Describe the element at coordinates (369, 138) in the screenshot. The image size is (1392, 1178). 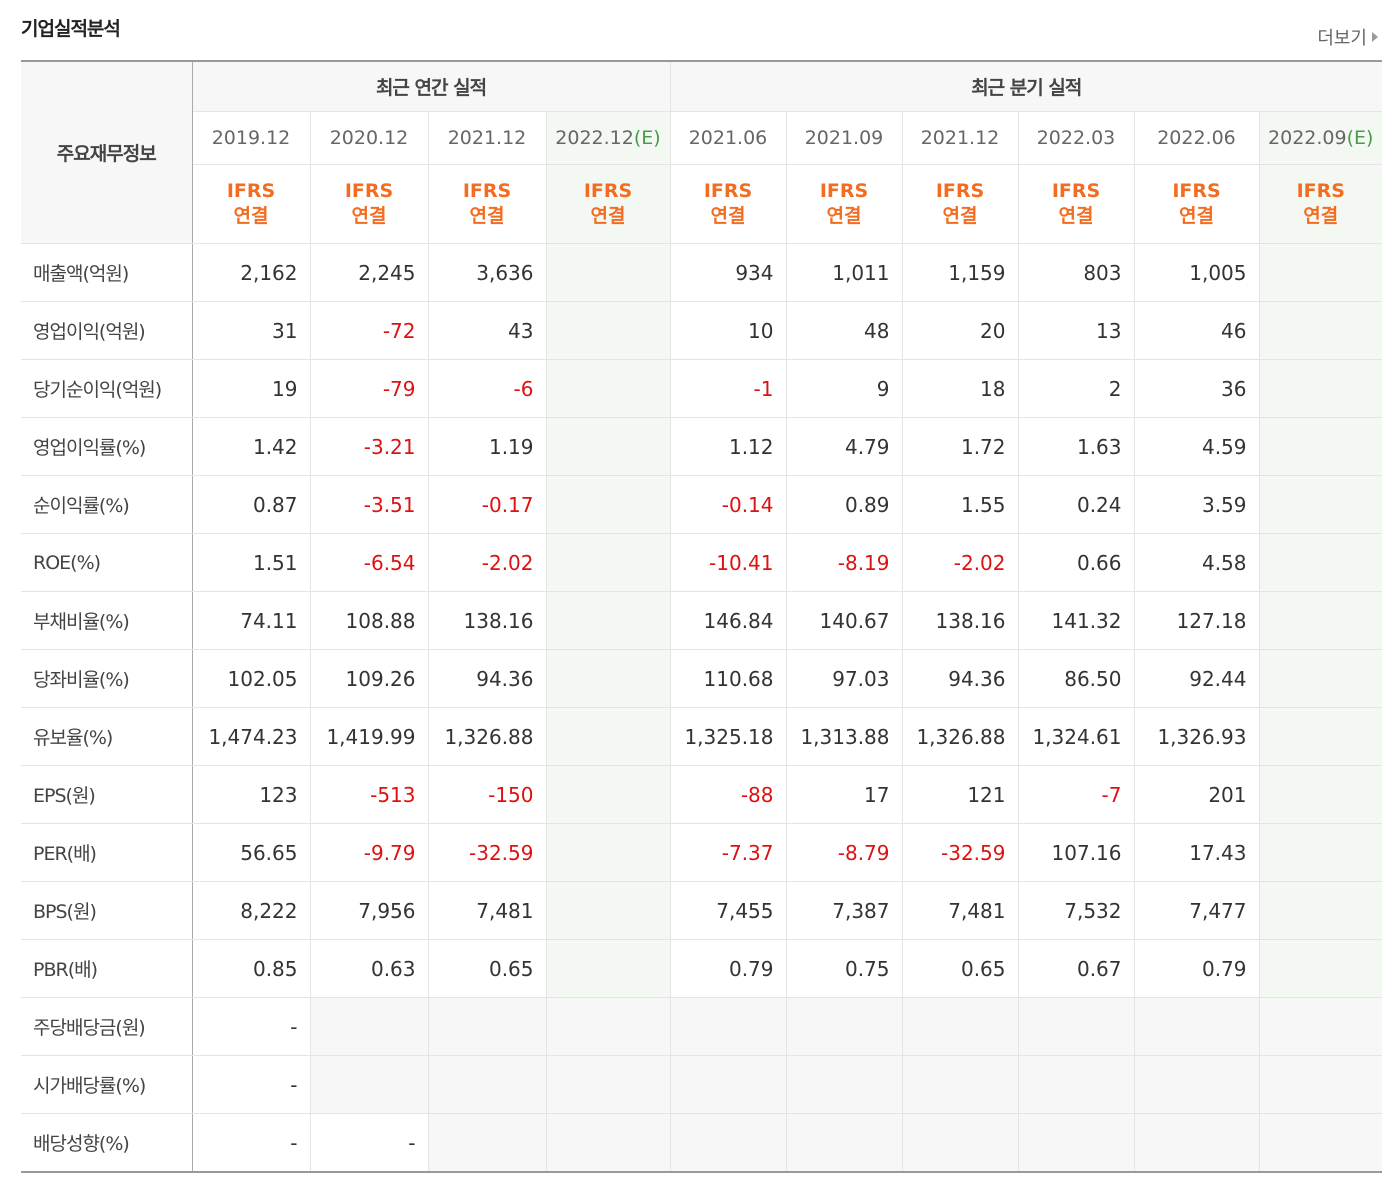
I see `period-date: 2020.12` at that location.